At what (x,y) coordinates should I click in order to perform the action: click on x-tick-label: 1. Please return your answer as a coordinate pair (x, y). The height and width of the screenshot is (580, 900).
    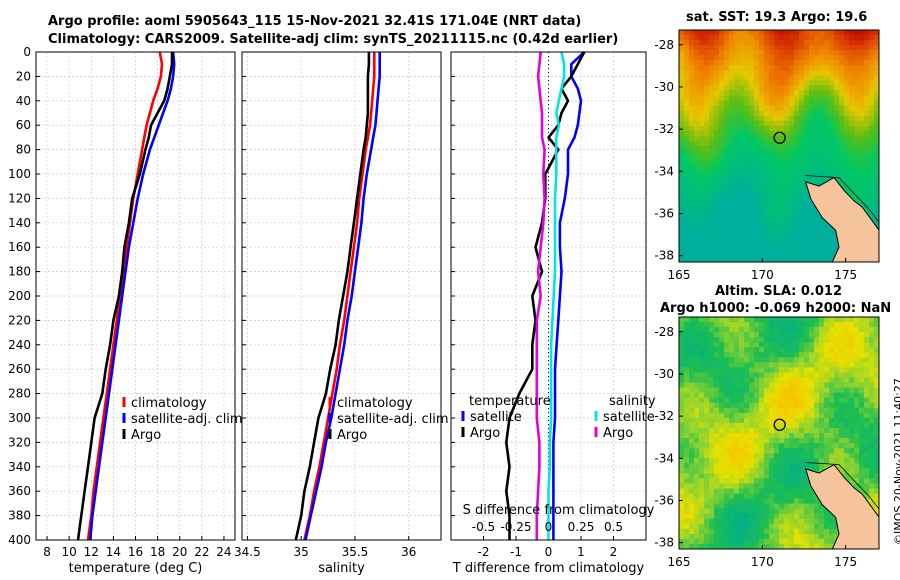
    Looking at the image, I should click on (581, 552).